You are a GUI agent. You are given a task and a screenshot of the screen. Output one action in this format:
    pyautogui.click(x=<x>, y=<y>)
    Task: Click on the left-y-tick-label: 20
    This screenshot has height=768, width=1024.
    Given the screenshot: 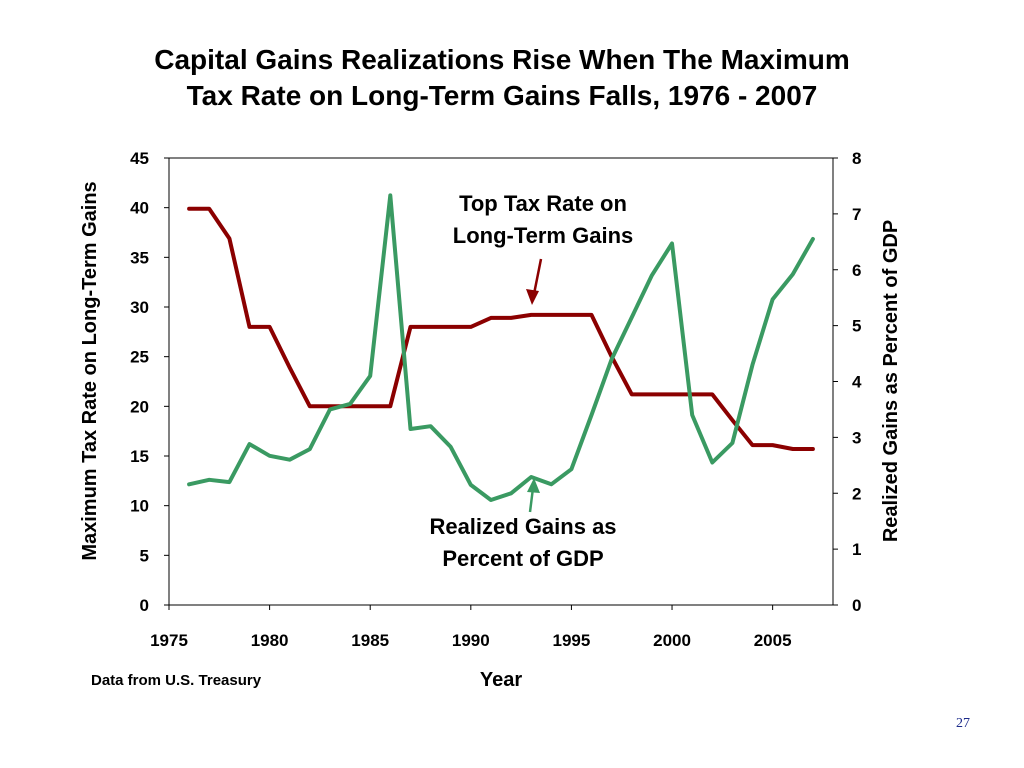 What is the action you would take?
    pyautogui.click(x=139, y=406)
    